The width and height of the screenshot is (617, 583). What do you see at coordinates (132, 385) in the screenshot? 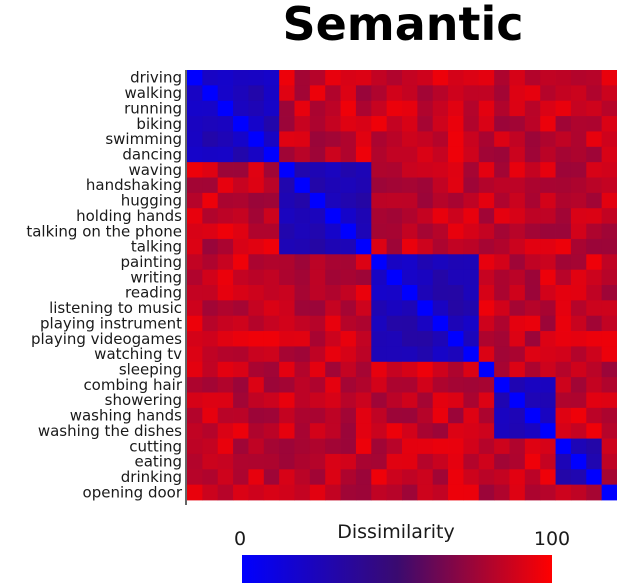
I see `row-label: combing hair` at bounding box center [132, 385].